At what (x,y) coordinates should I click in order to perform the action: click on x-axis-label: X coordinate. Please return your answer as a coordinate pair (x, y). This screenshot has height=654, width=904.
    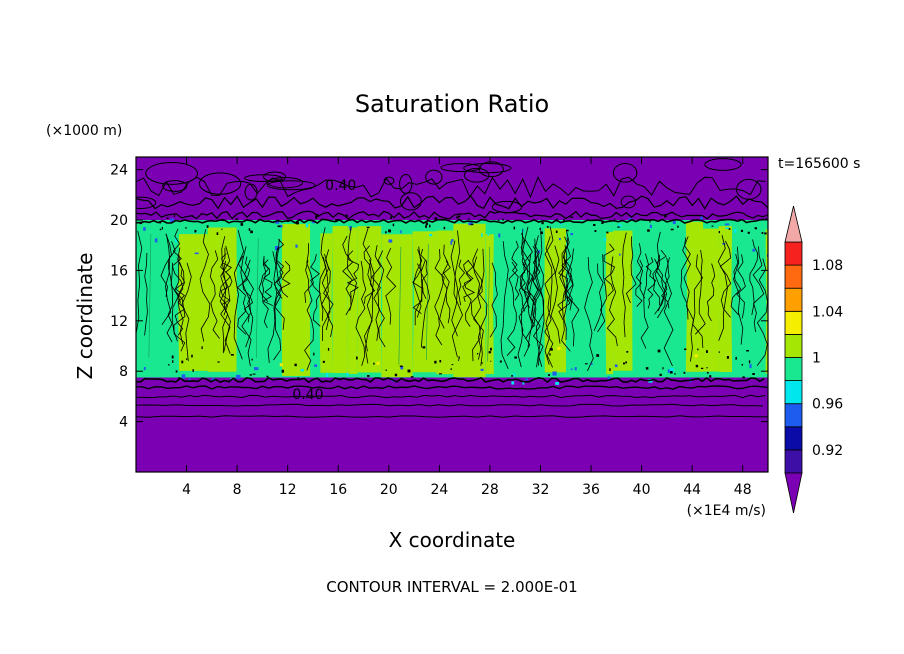
    Looking at the image, I should click on (452, 540).